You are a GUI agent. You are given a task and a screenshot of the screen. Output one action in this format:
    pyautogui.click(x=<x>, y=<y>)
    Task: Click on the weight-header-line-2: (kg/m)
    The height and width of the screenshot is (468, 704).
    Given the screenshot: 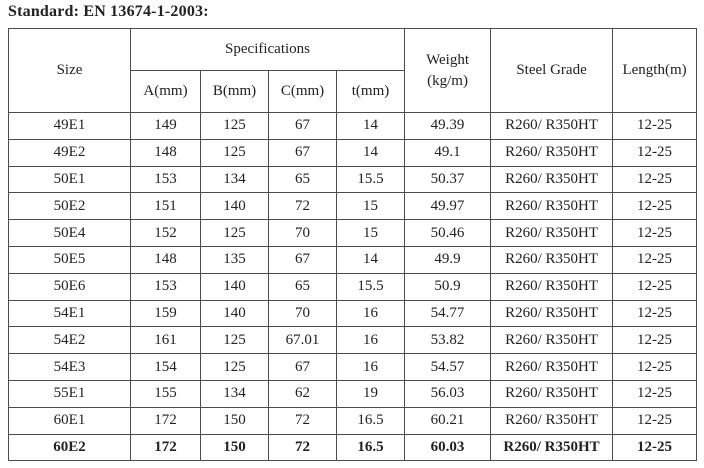 What is the action you would take?
    pyautogui.click(x=447, y=80)
    